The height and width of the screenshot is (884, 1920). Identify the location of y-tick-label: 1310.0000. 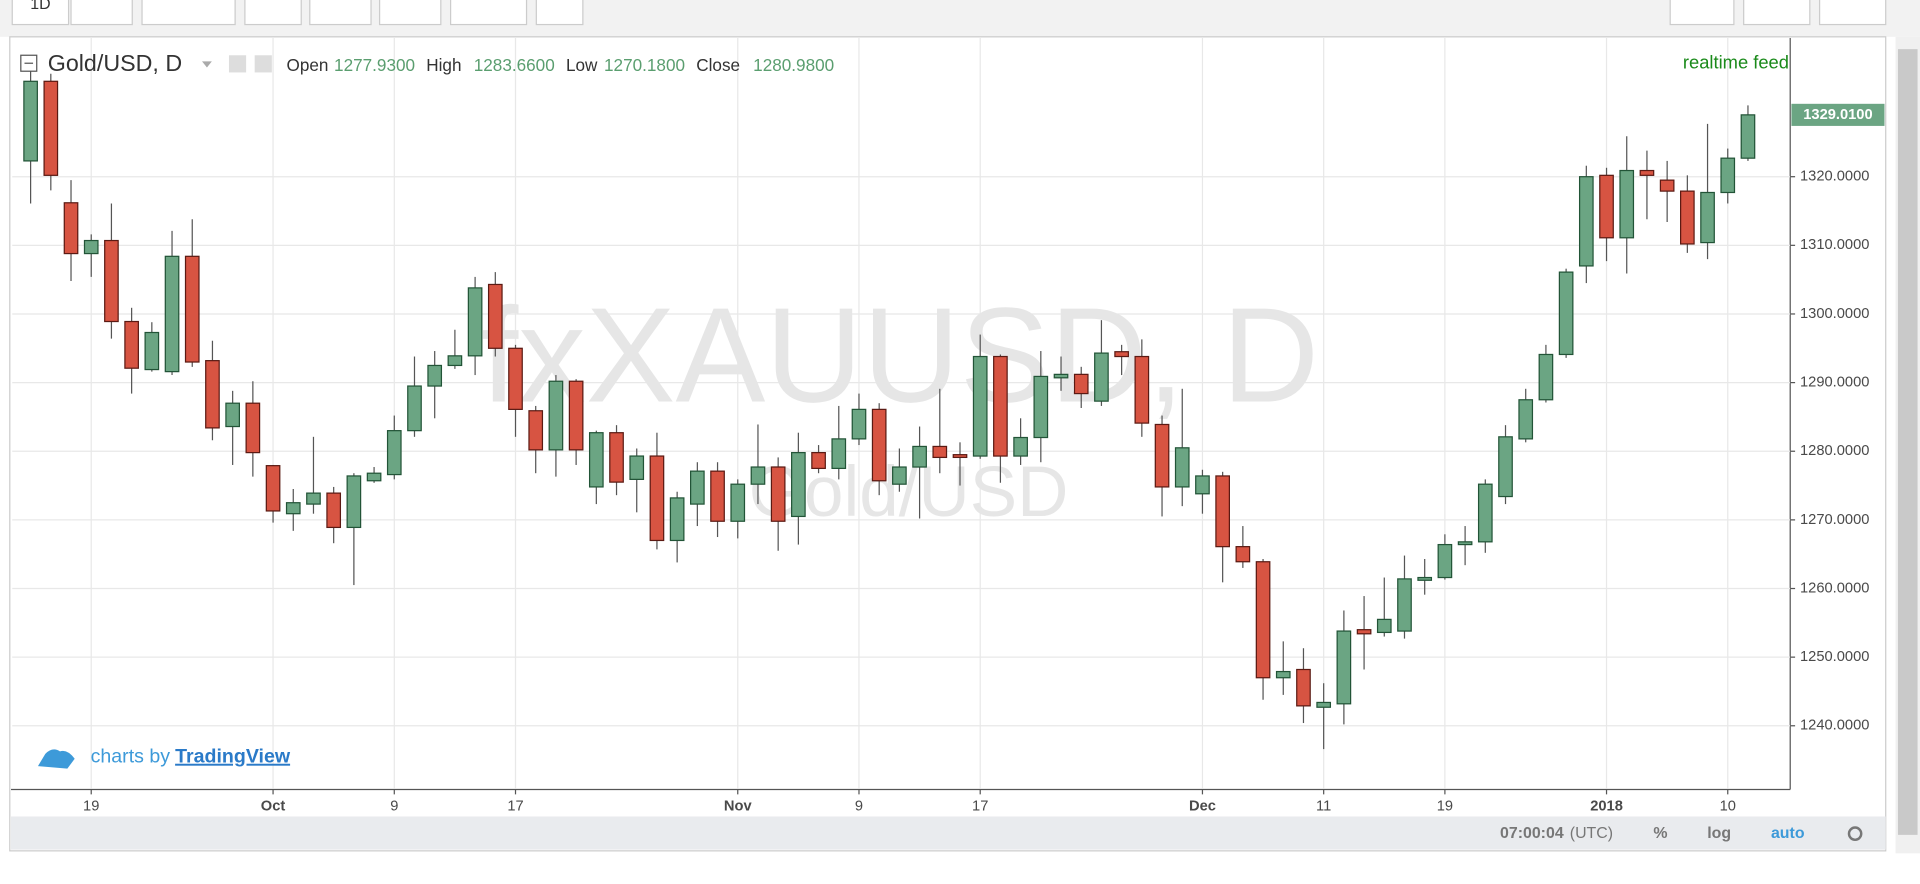
(1834, 245).